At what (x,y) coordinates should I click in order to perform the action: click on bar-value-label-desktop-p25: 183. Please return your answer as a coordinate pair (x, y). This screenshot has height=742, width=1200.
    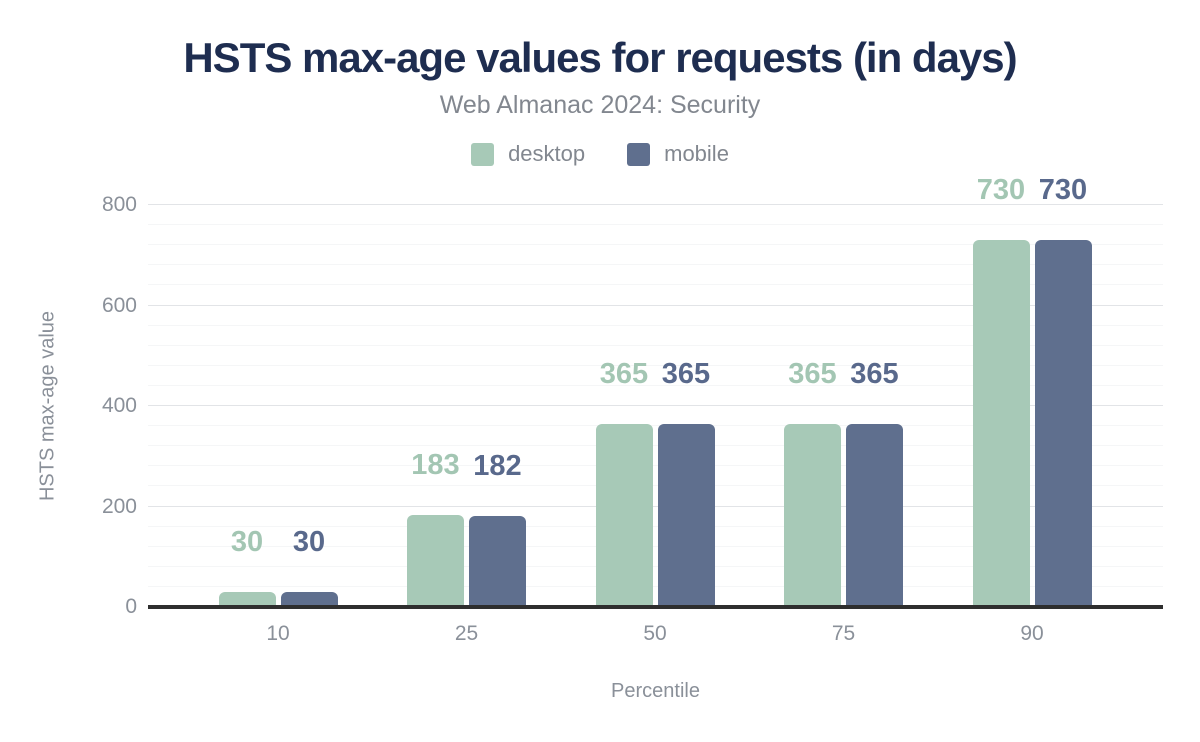
    Looking at the image, I should click on (435, 465).